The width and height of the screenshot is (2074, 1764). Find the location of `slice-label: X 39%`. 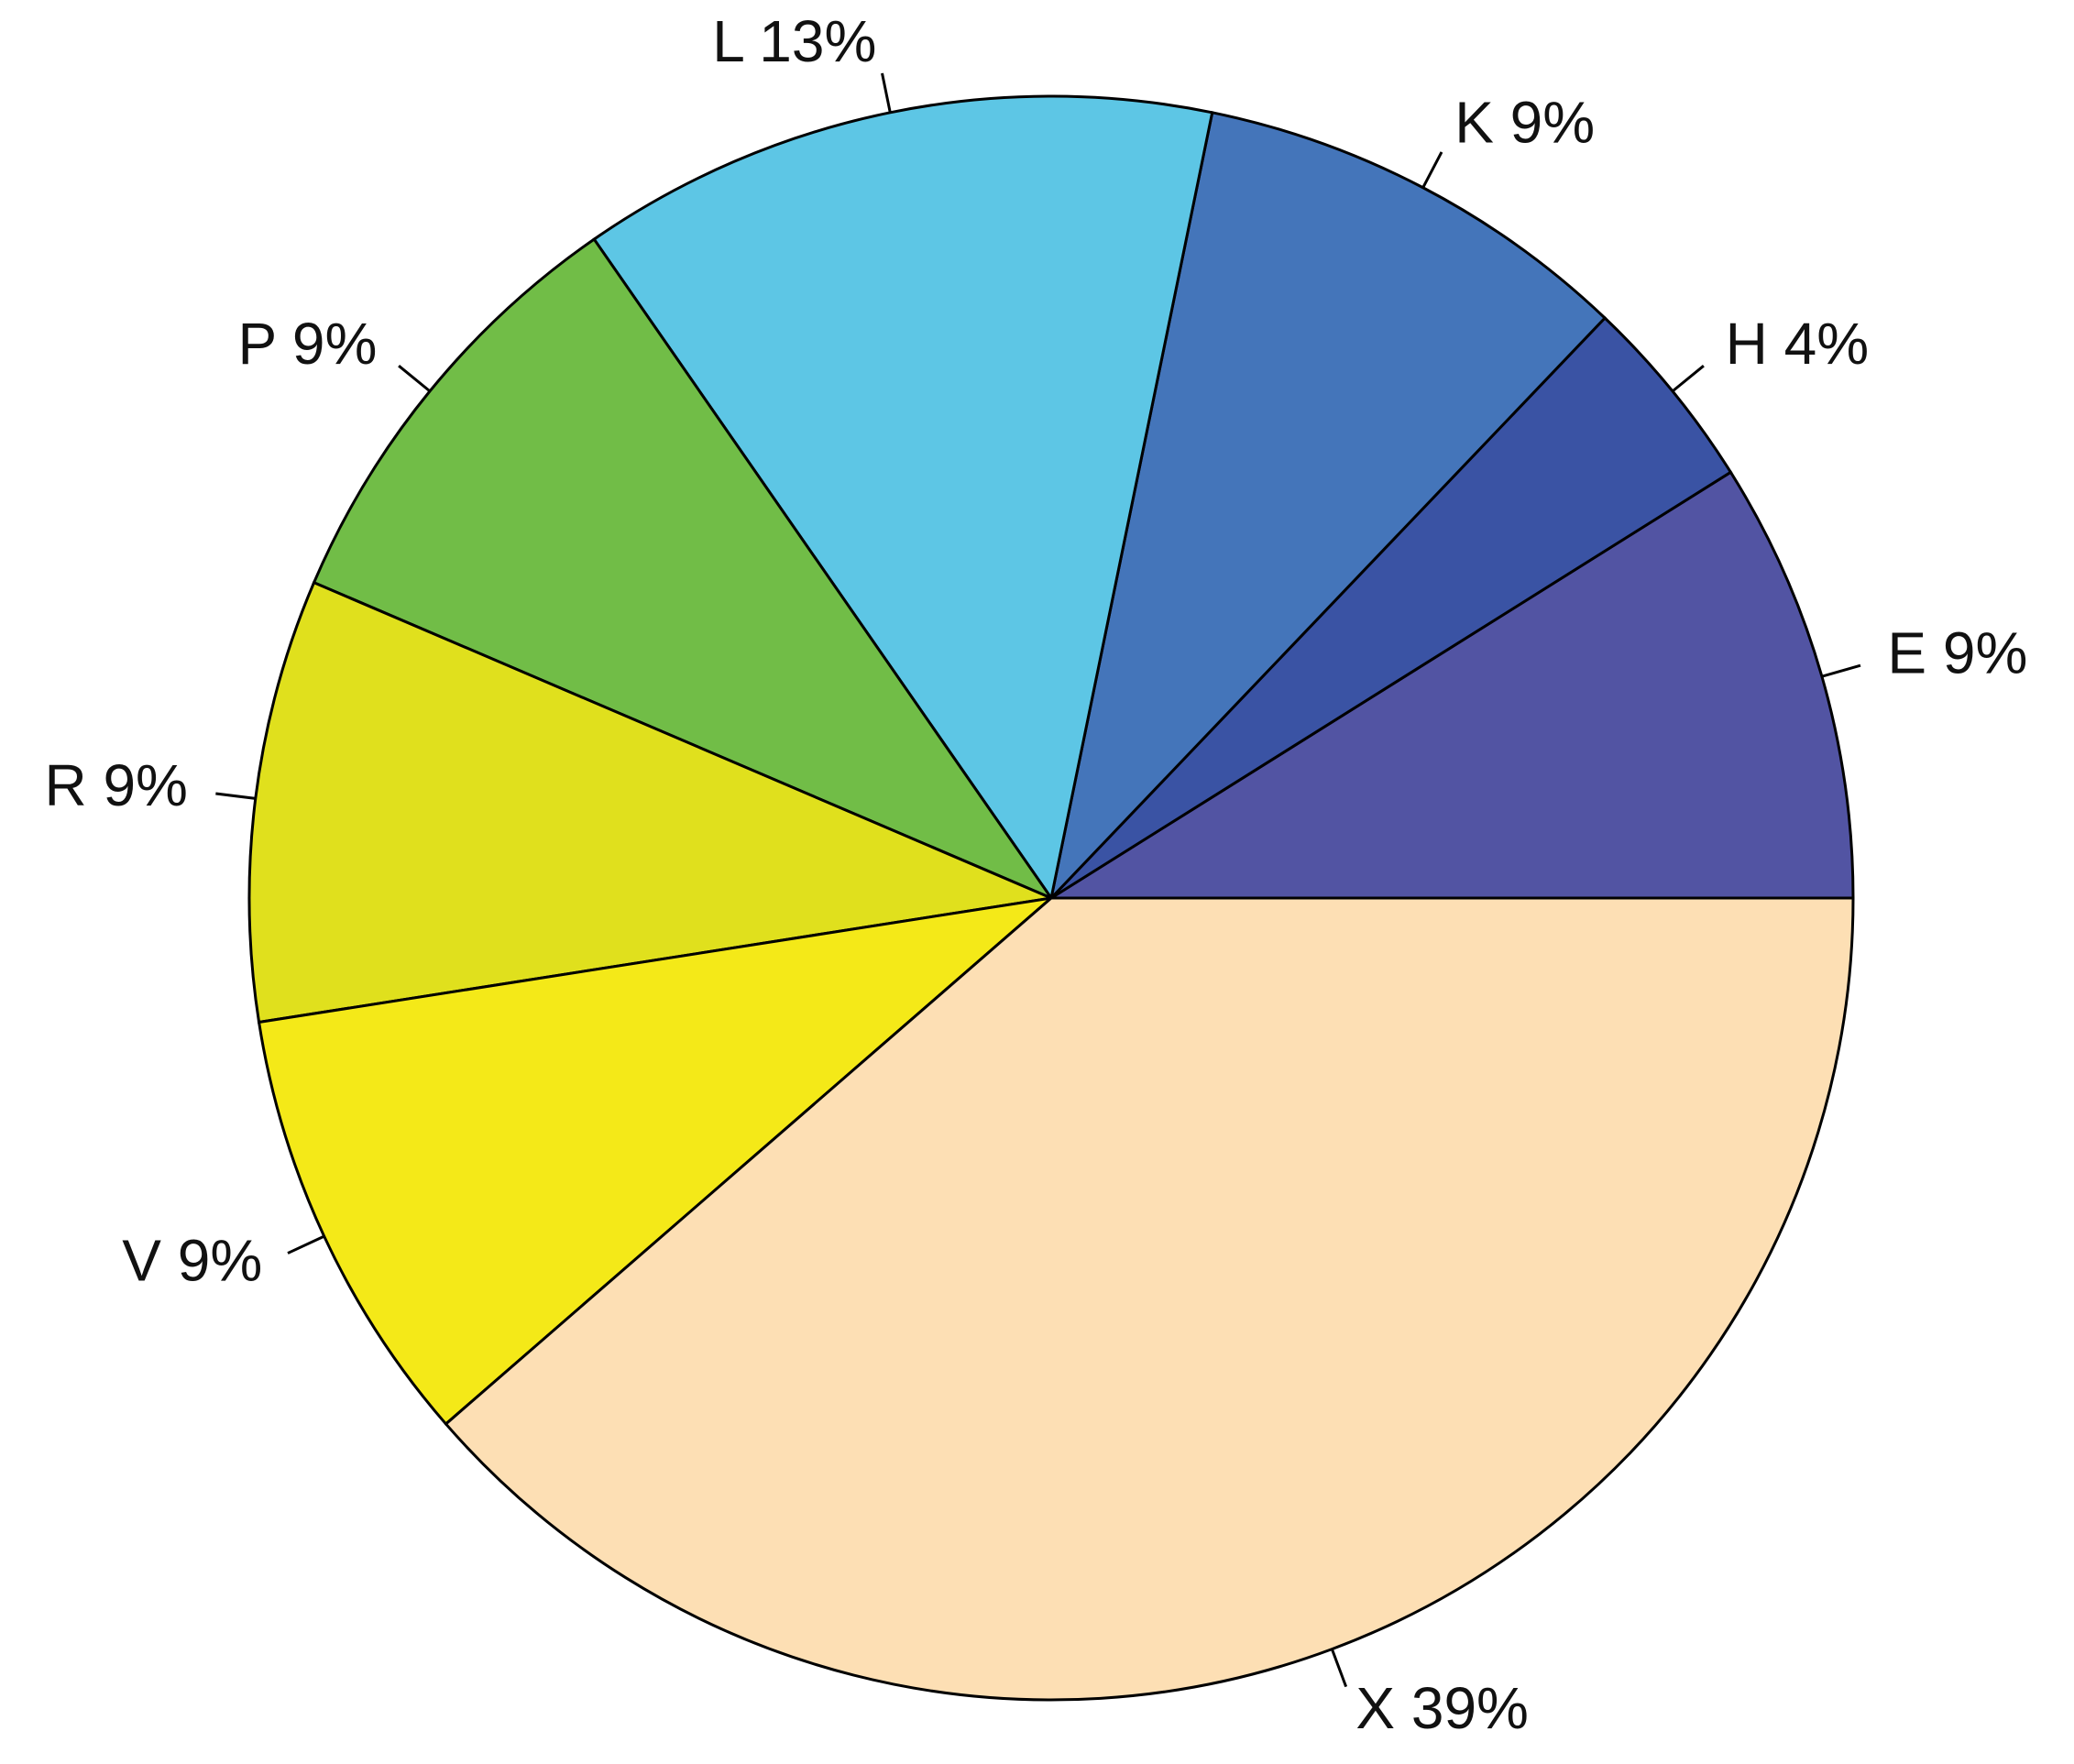

slice-label: X 39% is located at coordinates (1442, 1708).